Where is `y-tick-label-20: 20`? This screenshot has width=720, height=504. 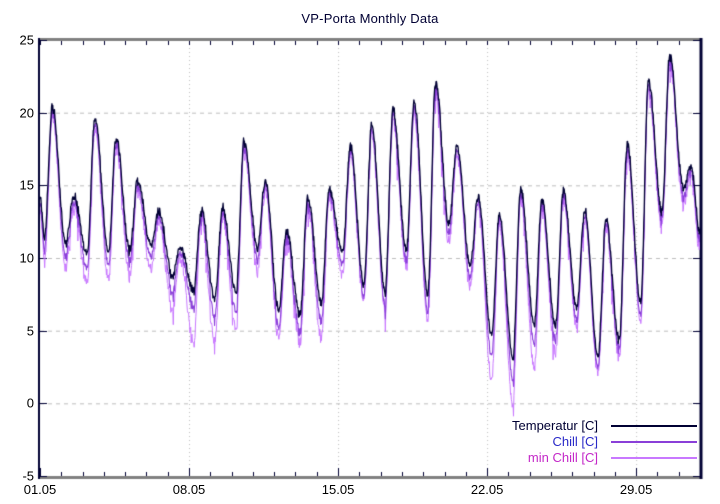
y-tick-label-20: 20 is located at coordinates (26, 113).